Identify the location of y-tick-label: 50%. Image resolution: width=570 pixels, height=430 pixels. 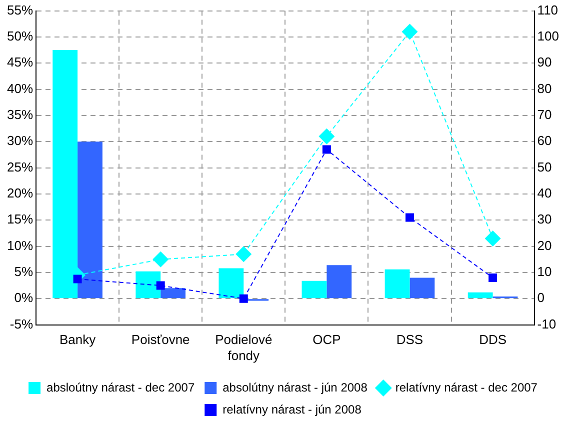
(20, 36).